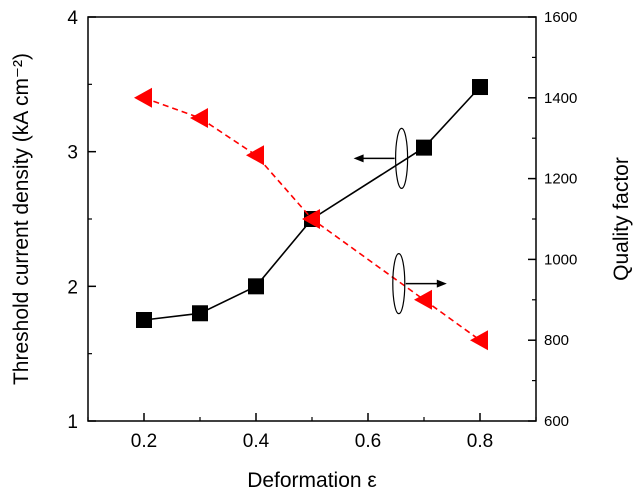  I want to click on x-tick-label: 0.8, so click(480, 441).